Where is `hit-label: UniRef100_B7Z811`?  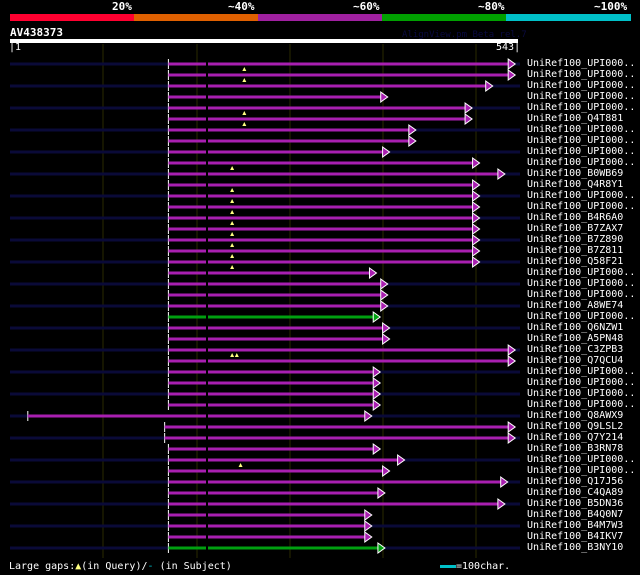
hit-label: UniRef100_B7Z811 is located at coordinates (575, 250).